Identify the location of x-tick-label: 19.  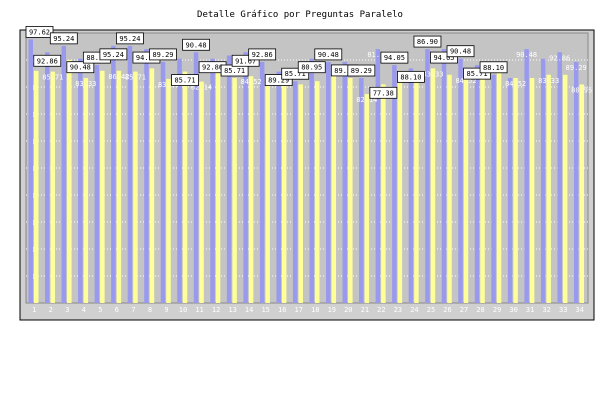
(332, 310).